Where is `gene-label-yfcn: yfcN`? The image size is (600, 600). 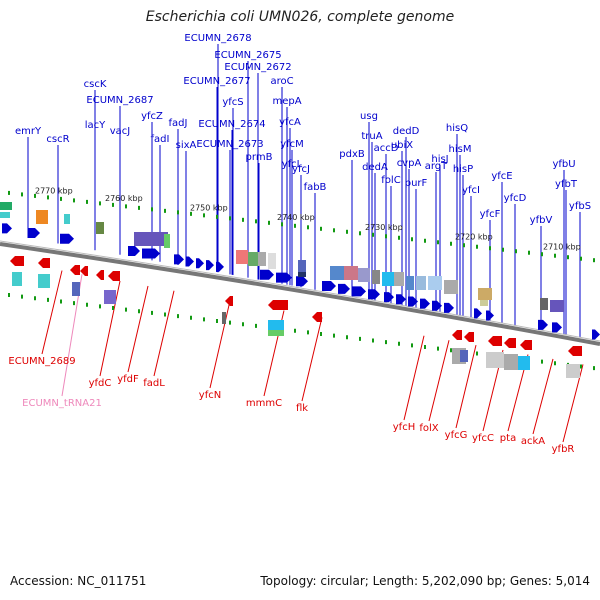 gene-label-yfcn: yfcN is located at coordinates (210, 395).